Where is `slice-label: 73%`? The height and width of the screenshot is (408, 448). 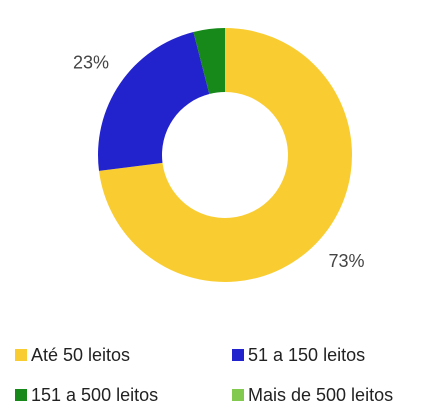
slice-label: 73% is located at coordinates (347, 261).